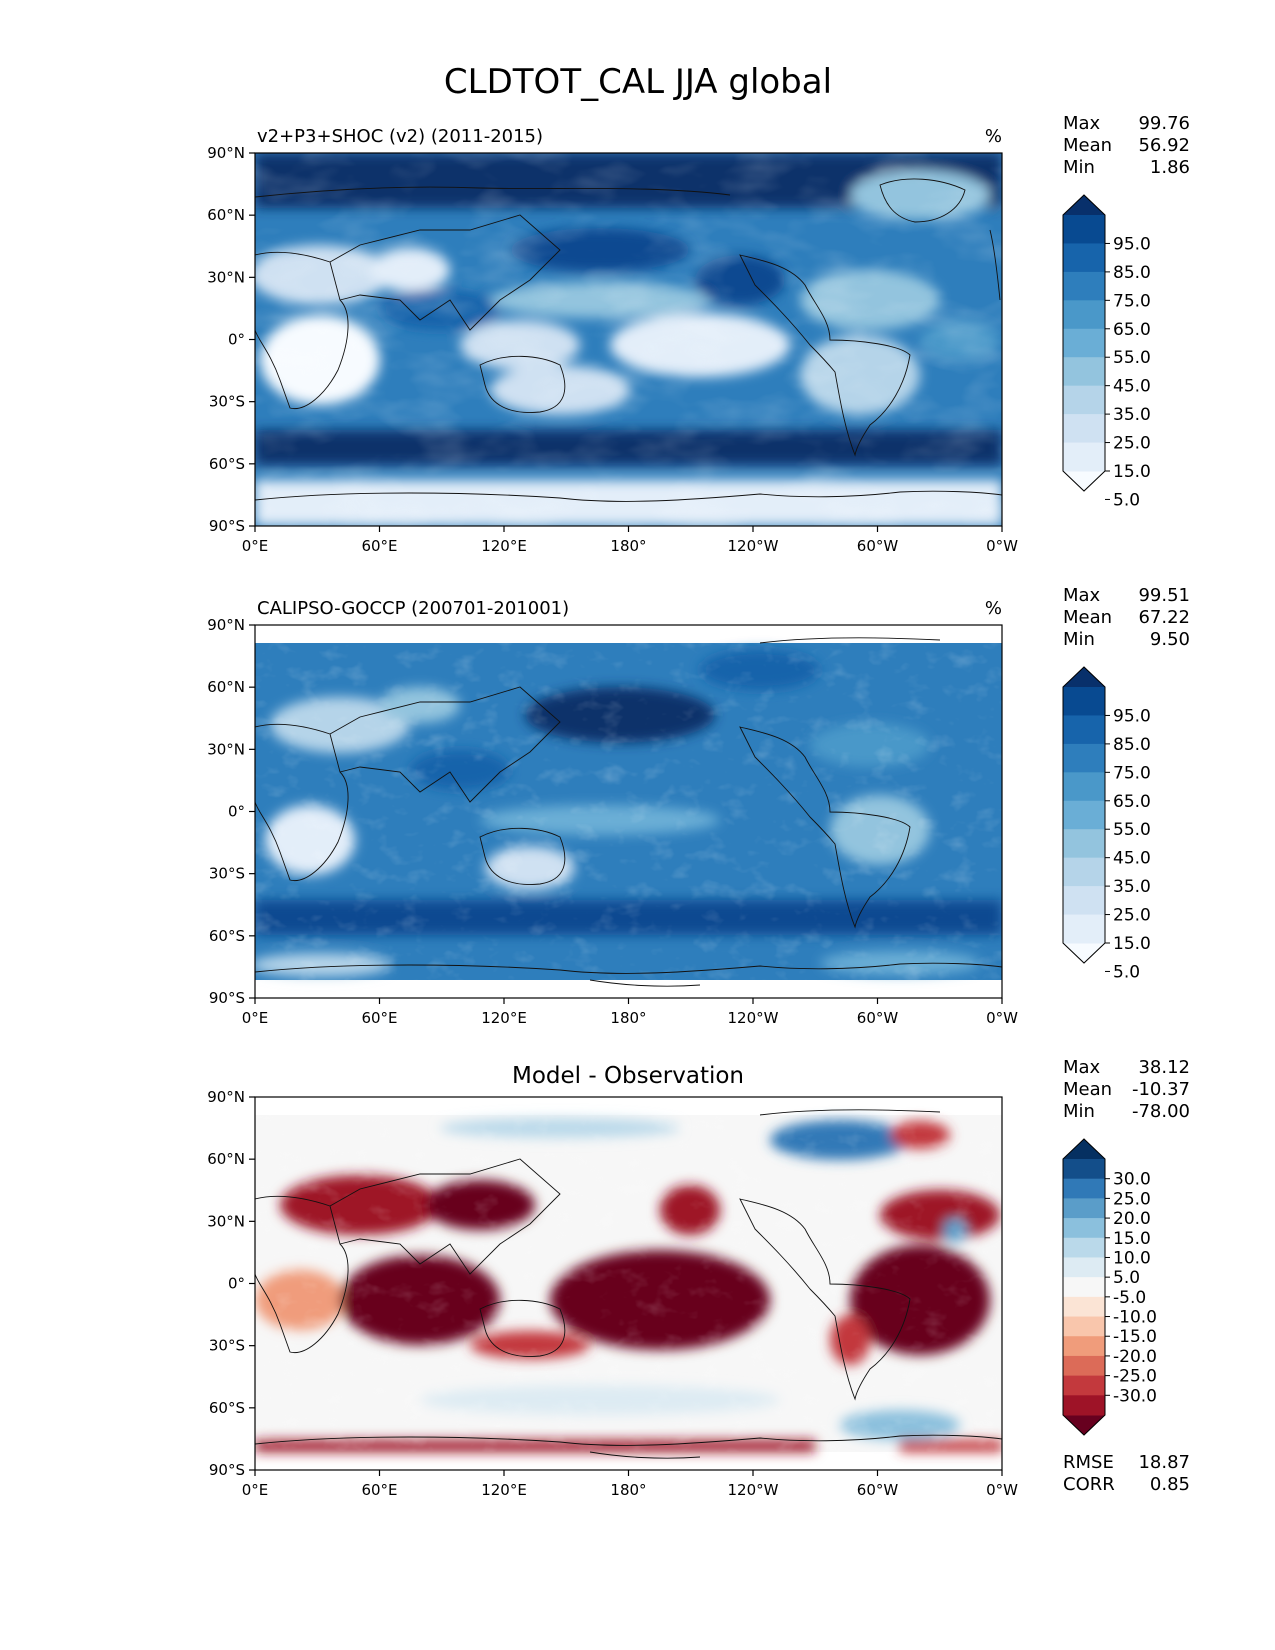  What do you see at coordinates (1126, 972) in the screenshot?
I see `colorbar-label: 5.0` at bounding box center [1126, 972].